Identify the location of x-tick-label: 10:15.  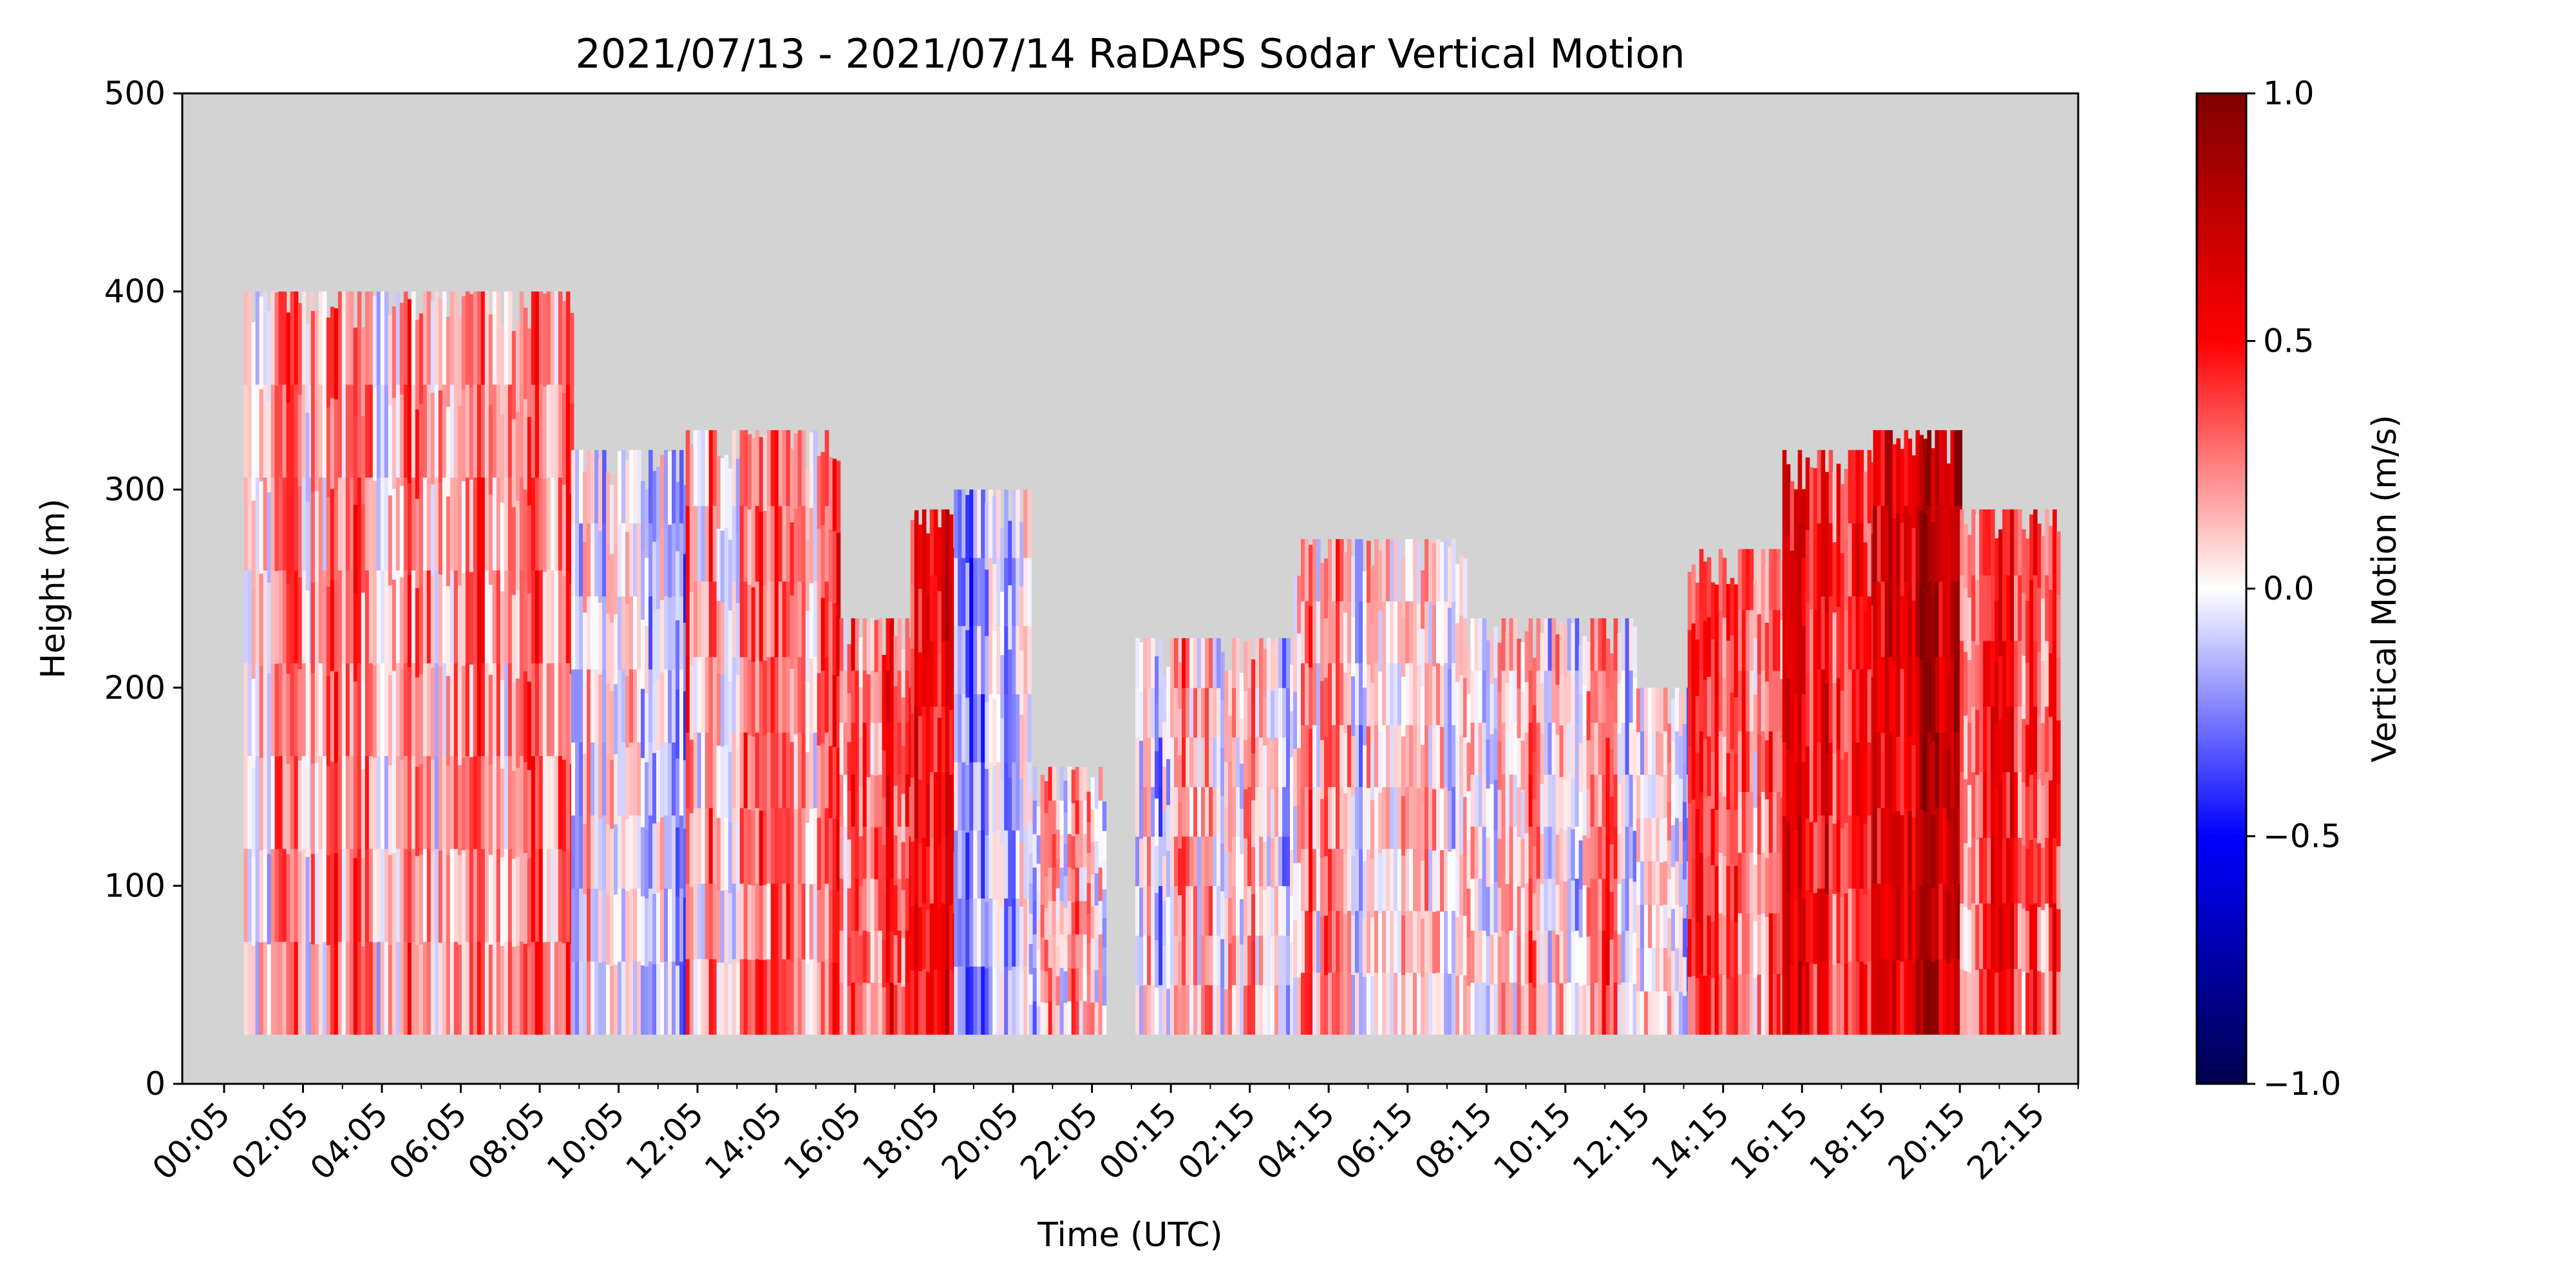
(1532, 1141).